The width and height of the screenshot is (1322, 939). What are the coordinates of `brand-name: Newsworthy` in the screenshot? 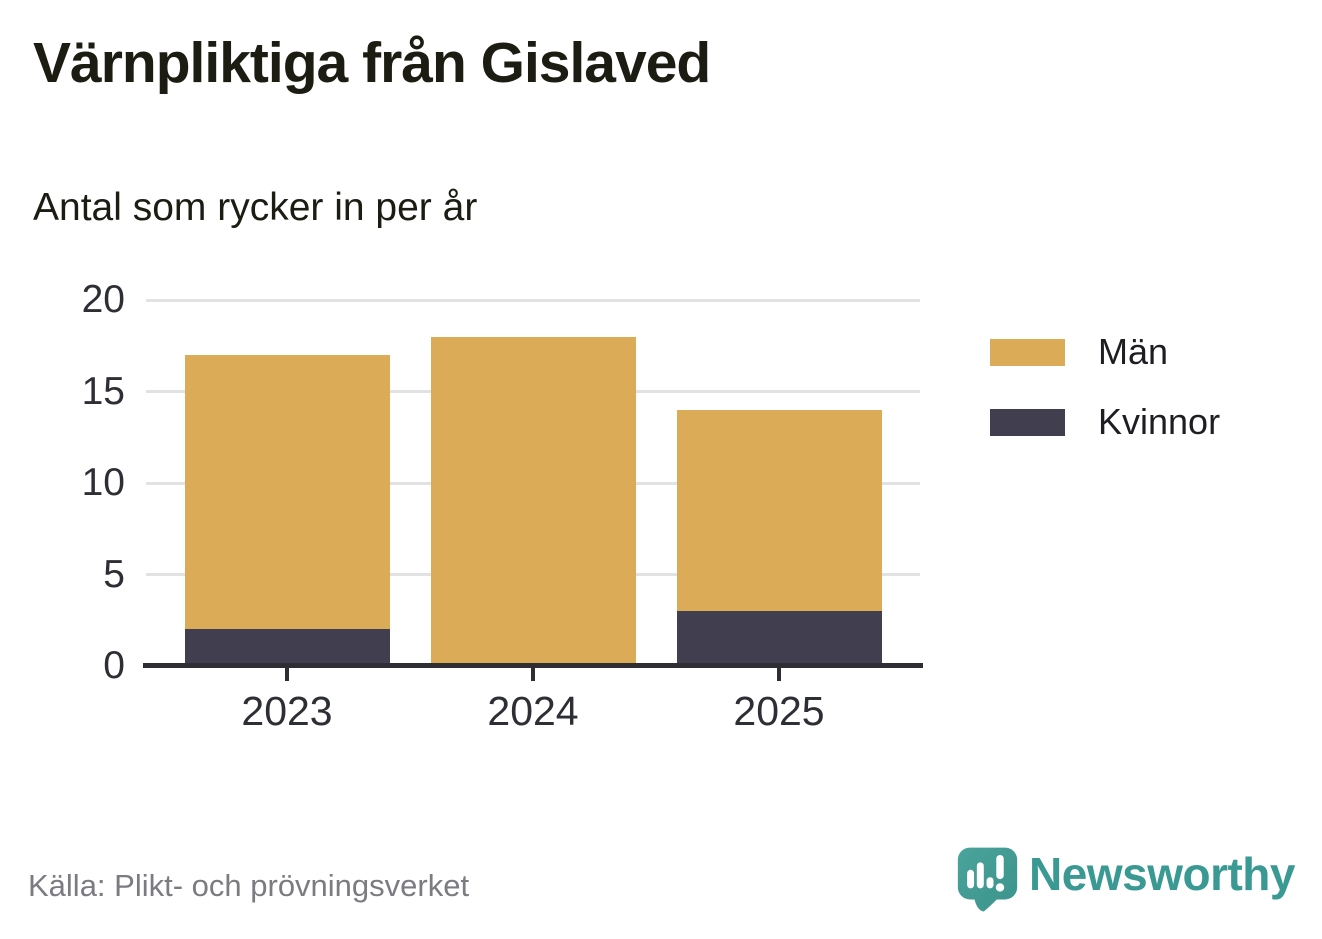 It's located at (1162, 874).